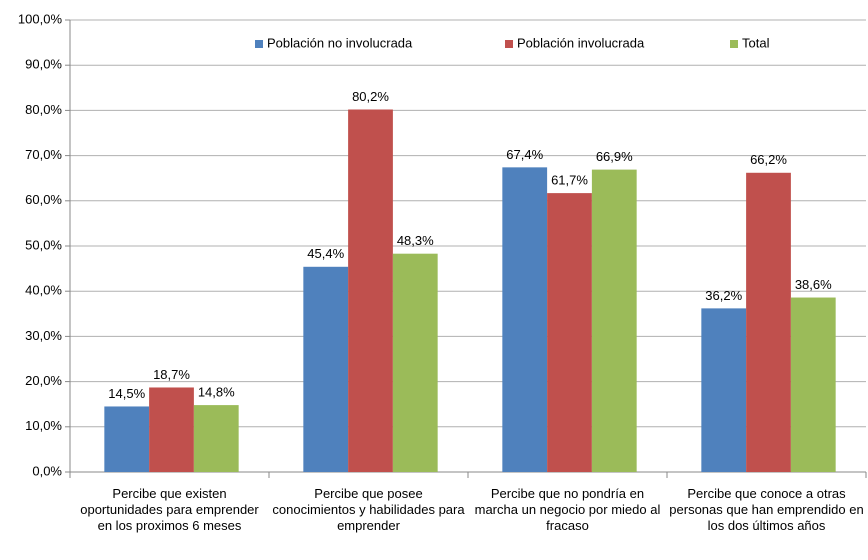 The height and width of the screenshot is (560, 868). Describe the element at coordinates (325, 253) in the screenshot. I see `value-label: 45,4%` at that location.